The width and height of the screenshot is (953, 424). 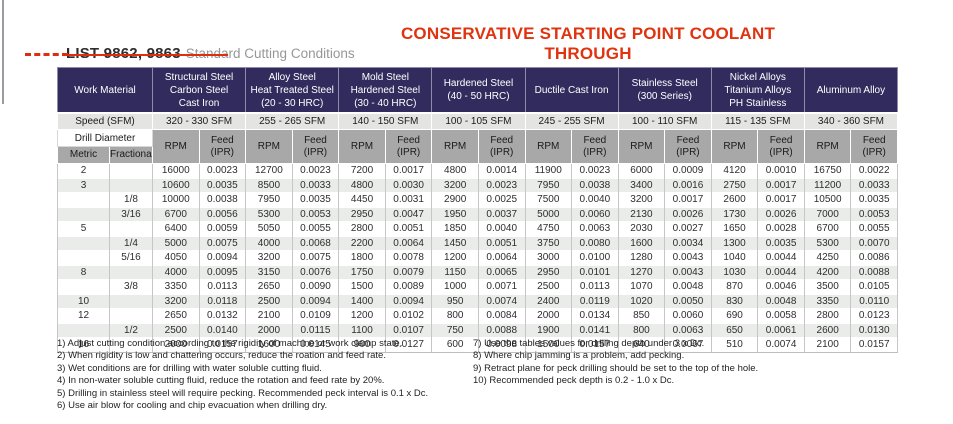 I want to click on feed-value-cell: 0.0048, so click(x=781, y=301).